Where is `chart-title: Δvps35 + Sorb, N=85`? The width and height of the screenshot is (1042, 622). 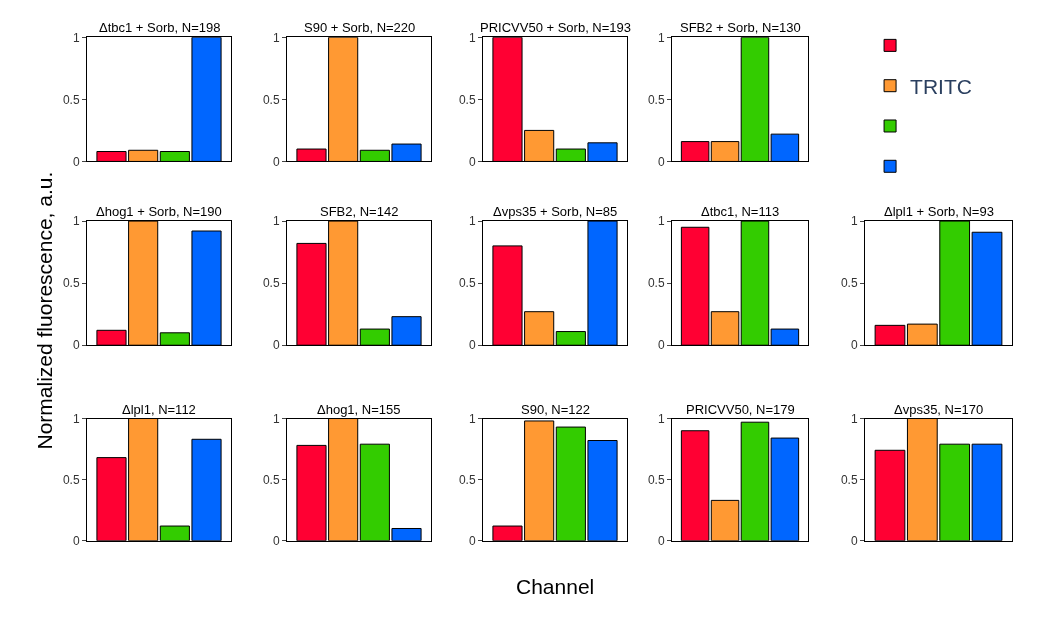 chart-title: Δvps35 + Sorb, N=85 is located at coordinates (555, 211).